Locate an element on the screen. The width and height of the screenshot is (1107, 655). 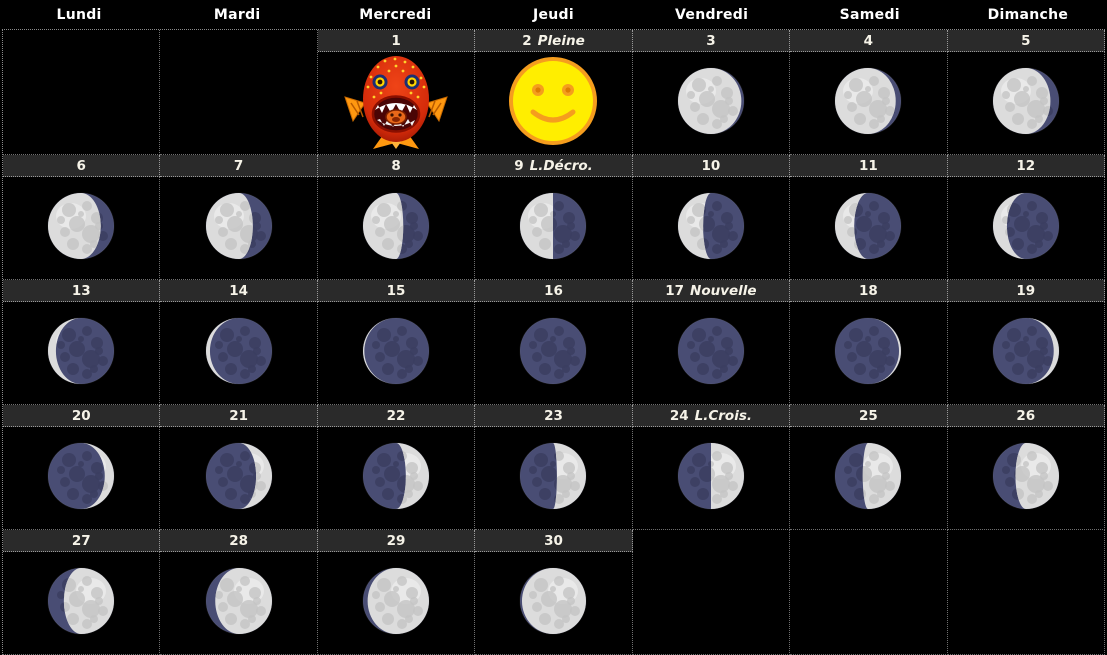
day-number-strip: 4 is located at coordinates (869, 41).